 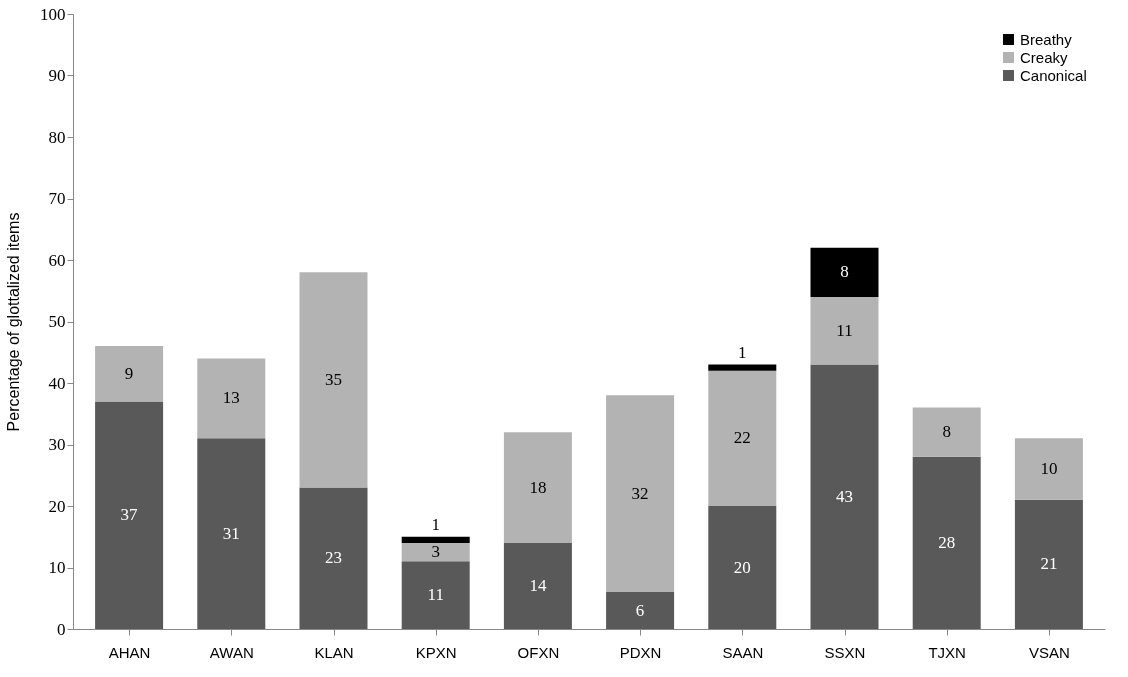 I want to click on data-label: 13, so click(x=231, y=398).